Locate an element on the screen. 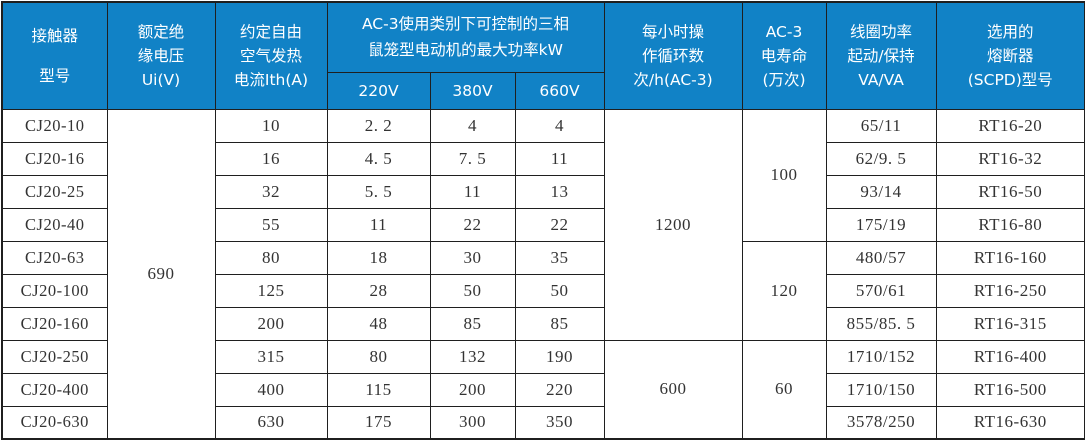 This screenshot has width=1085, height=440. life-cell: 100 is located at coordinates (784, 175).